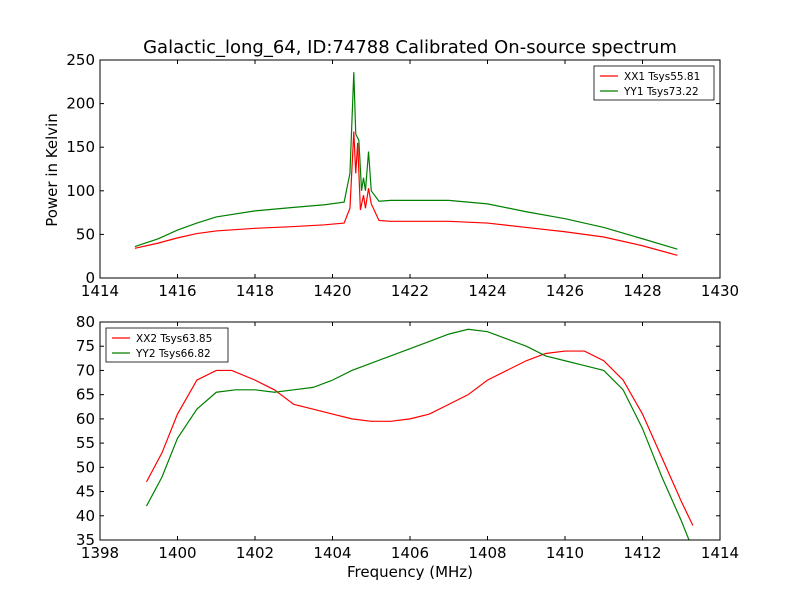  Describe the element at coordinates (85, 492) in the screenshot. I see `y-tick-label: 45` at that location.